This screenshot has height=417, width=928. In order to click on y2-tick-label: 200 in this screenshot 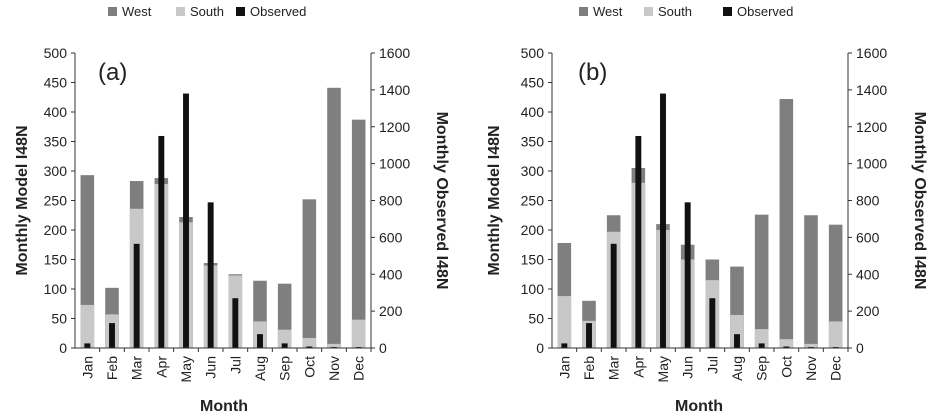, I will do `click(868, 311)`.